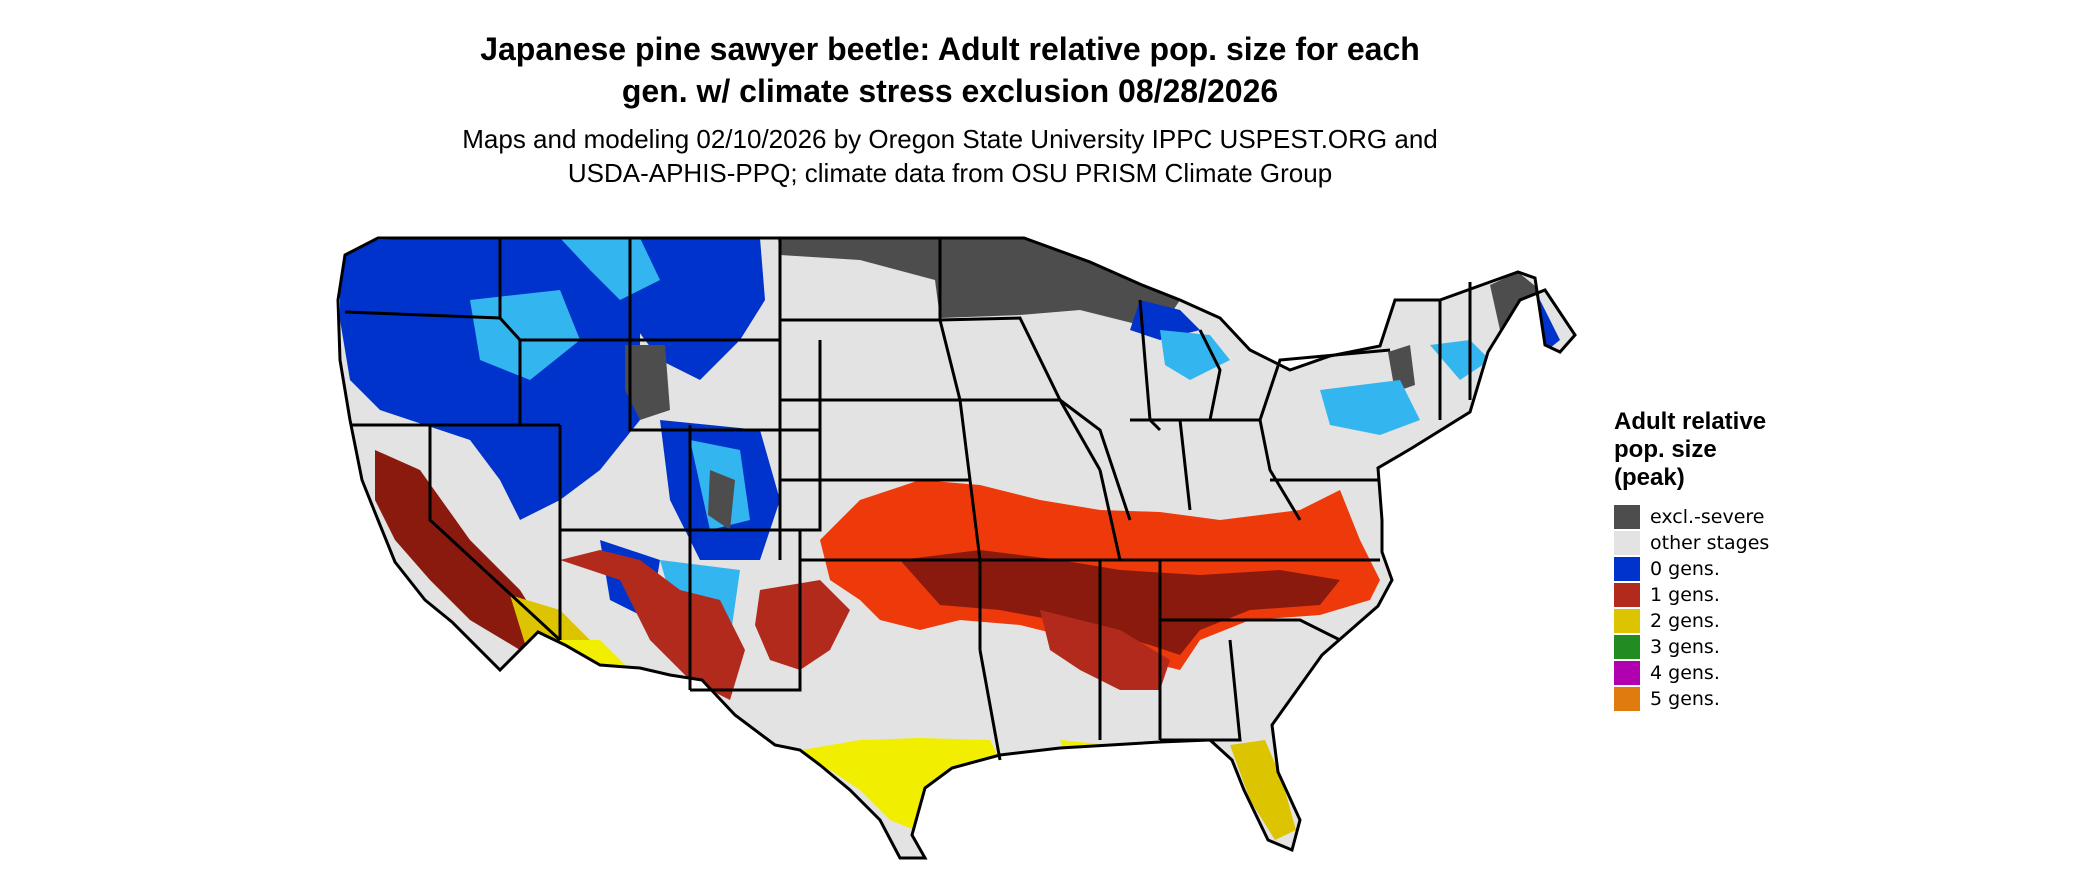 The width and height of the screenshot is (2100, 892). What do you see at coordinates (746, 611) in the screenshot?
I see `boundary-nm-tx` at bounding box center [746, 611].